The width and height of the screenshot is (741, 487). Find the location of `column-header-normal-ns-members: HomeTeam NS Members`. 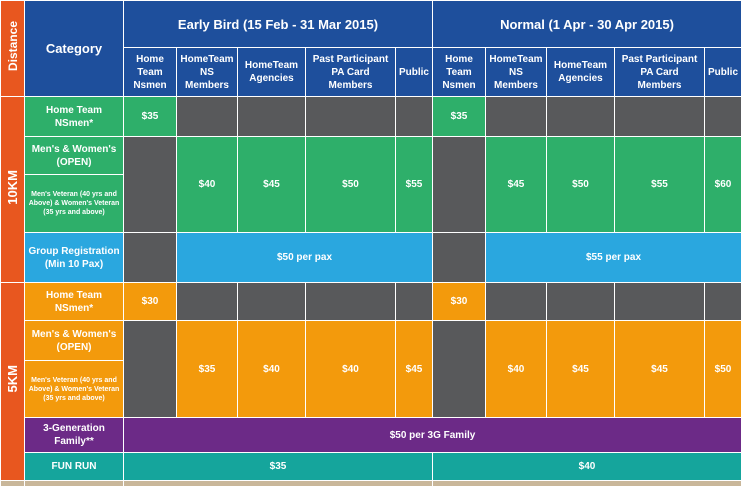

column-header-normal-ns-members: HomeTeam NS Members is located at coordinates (516, 72).